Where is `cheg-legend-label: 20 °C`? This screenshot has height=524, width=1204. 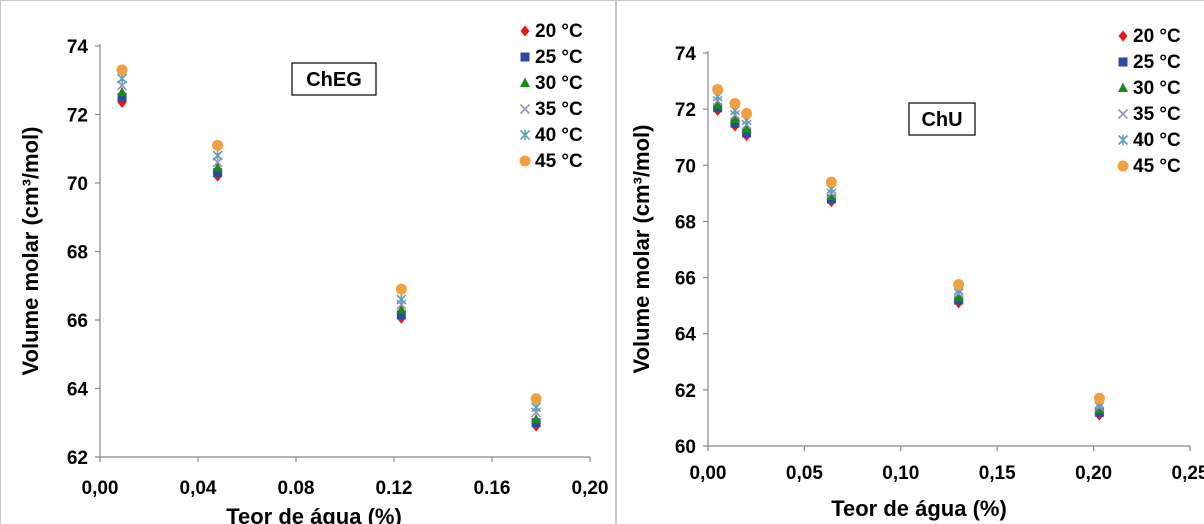
cheg-legend-label: 20 °C is located at coordinates (559, 31).